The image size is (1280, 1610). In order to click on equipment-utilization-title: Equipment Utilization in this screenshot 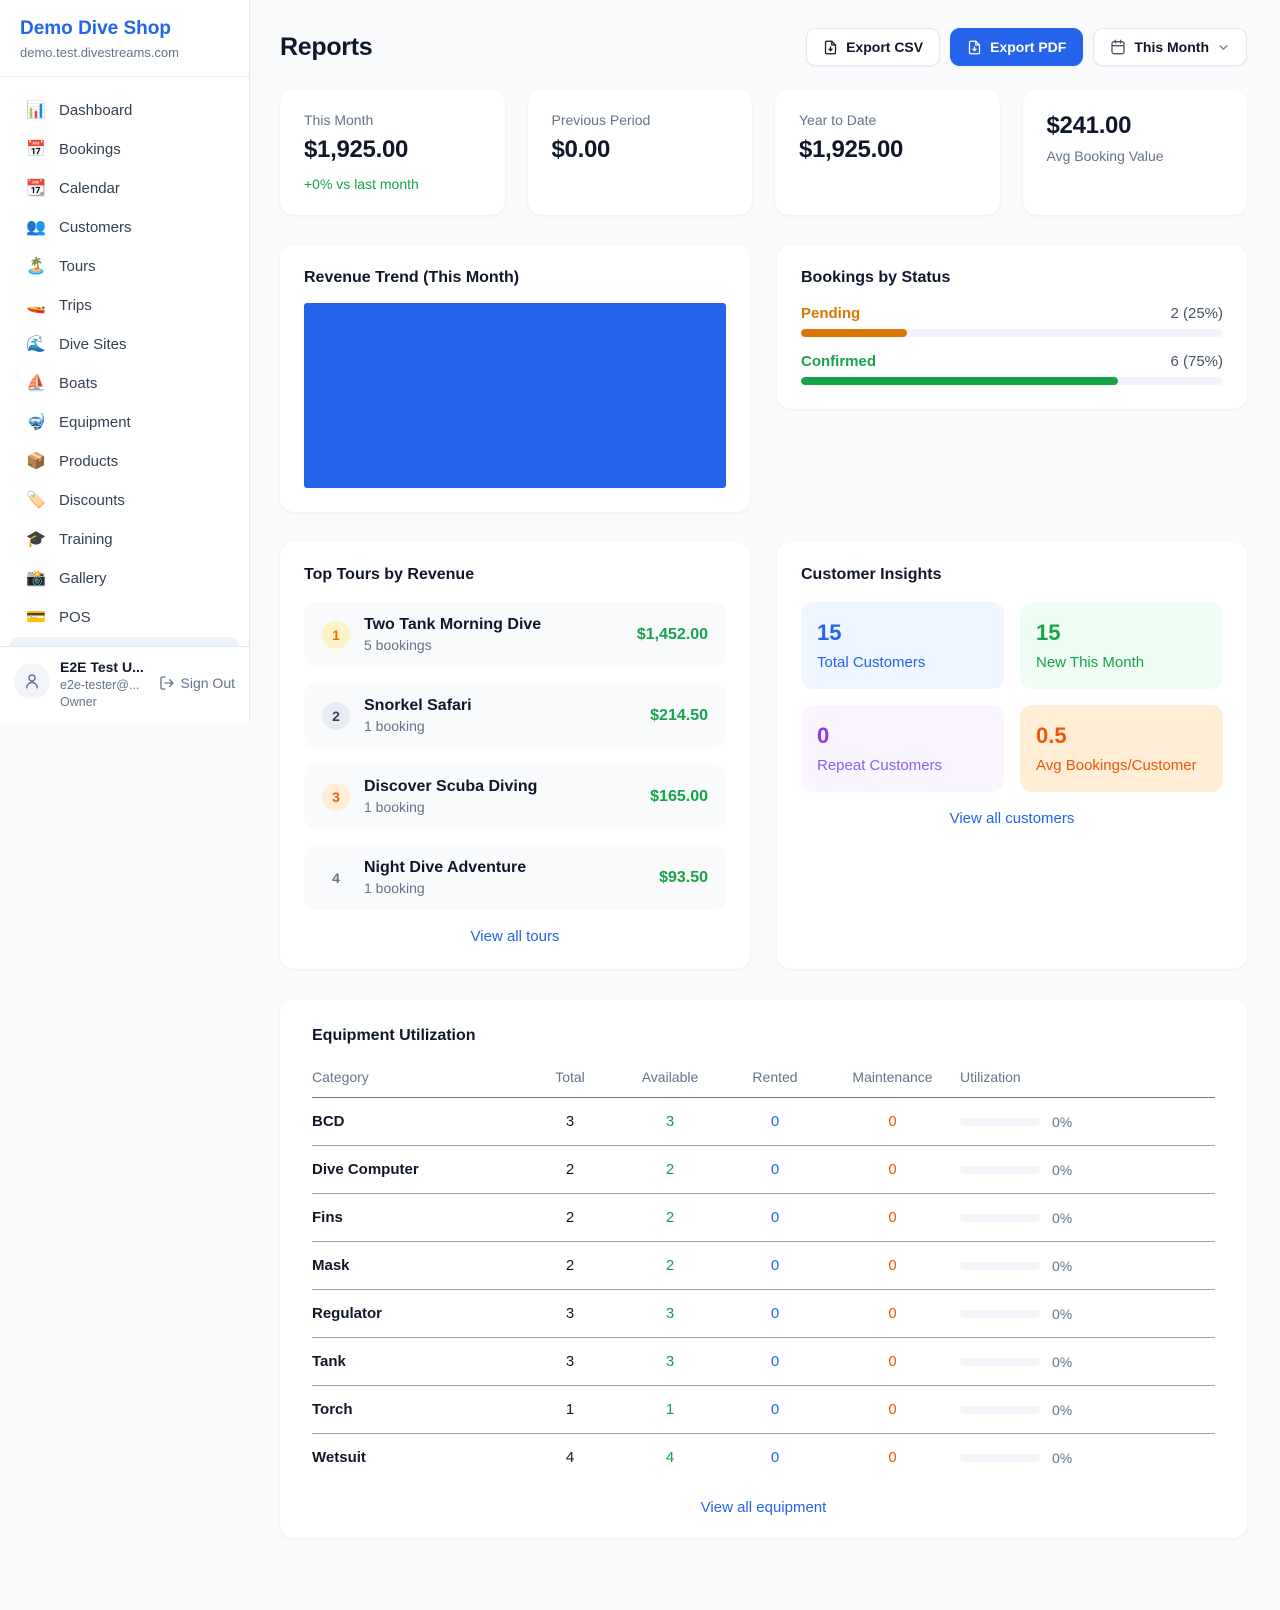, I will do `click(394, 1035)`.